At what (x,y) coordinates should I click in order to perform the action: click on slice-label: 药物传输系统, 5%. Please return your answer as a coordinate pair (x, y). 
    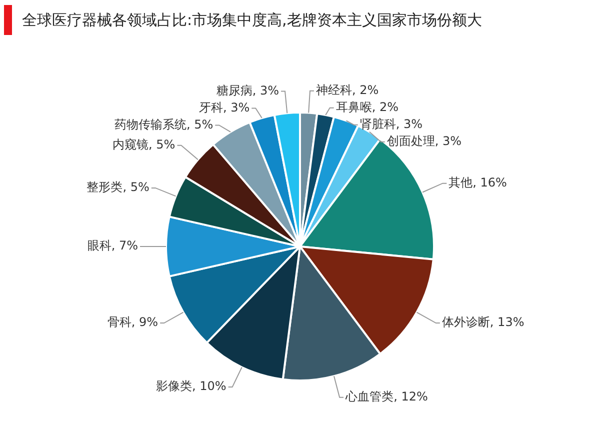
    Looking at the image, I should click on (164, 124).